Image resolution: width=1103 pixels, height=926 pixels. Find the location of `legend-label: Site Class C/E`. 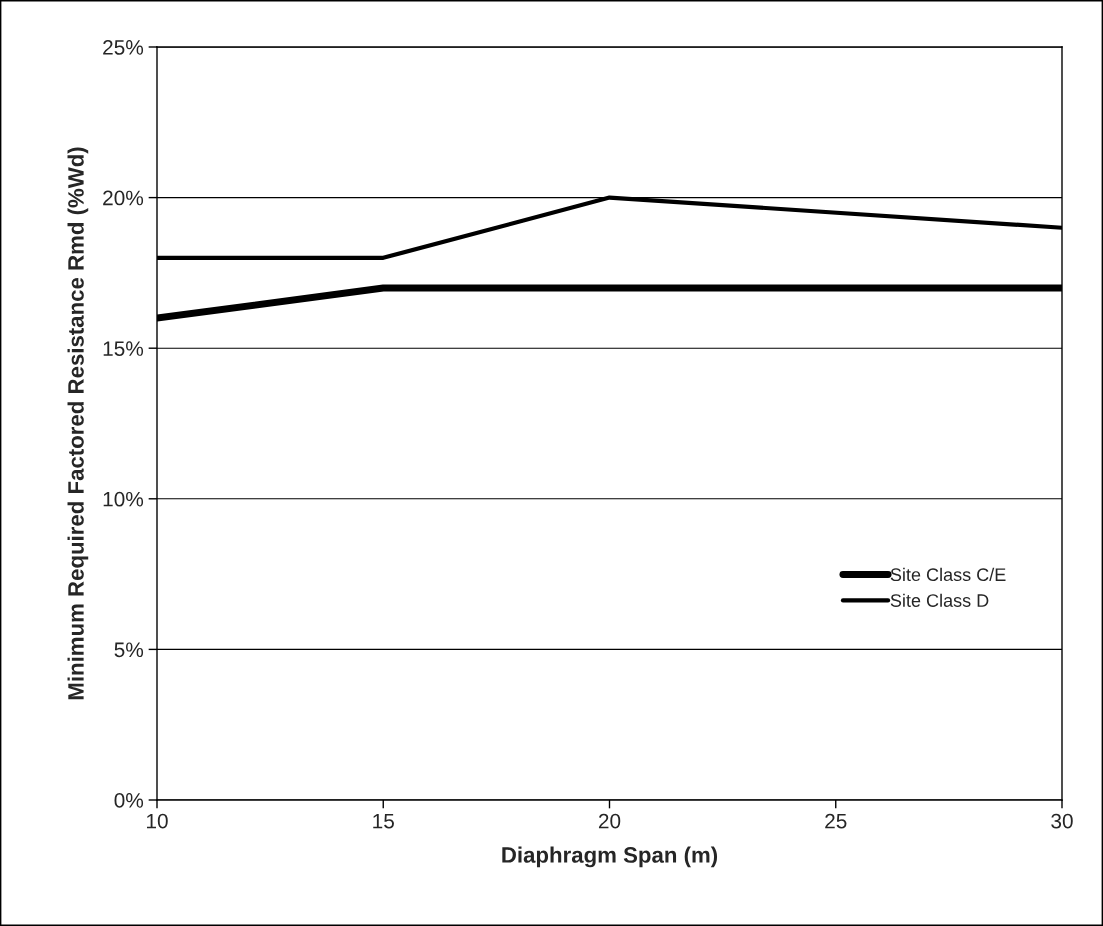

legend-label: Site Class C/E is located at coordinates (948, 574).